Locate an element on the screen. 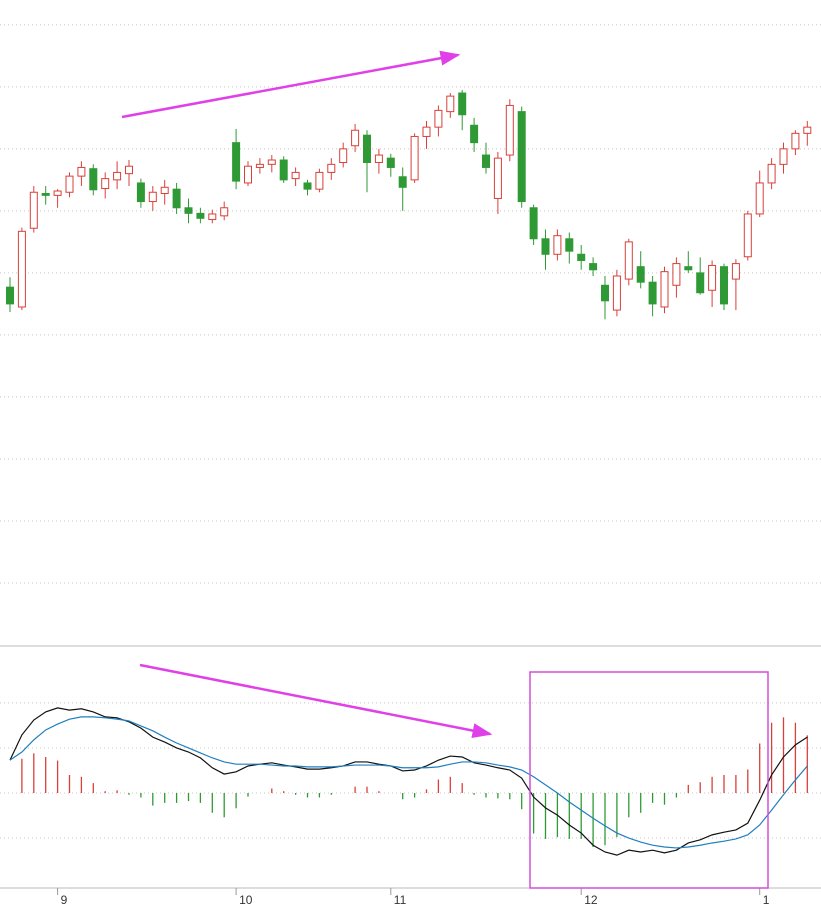 This screenshot has height=911, width=821. x-tick-label: 9 is located at coordinates (64, 900).